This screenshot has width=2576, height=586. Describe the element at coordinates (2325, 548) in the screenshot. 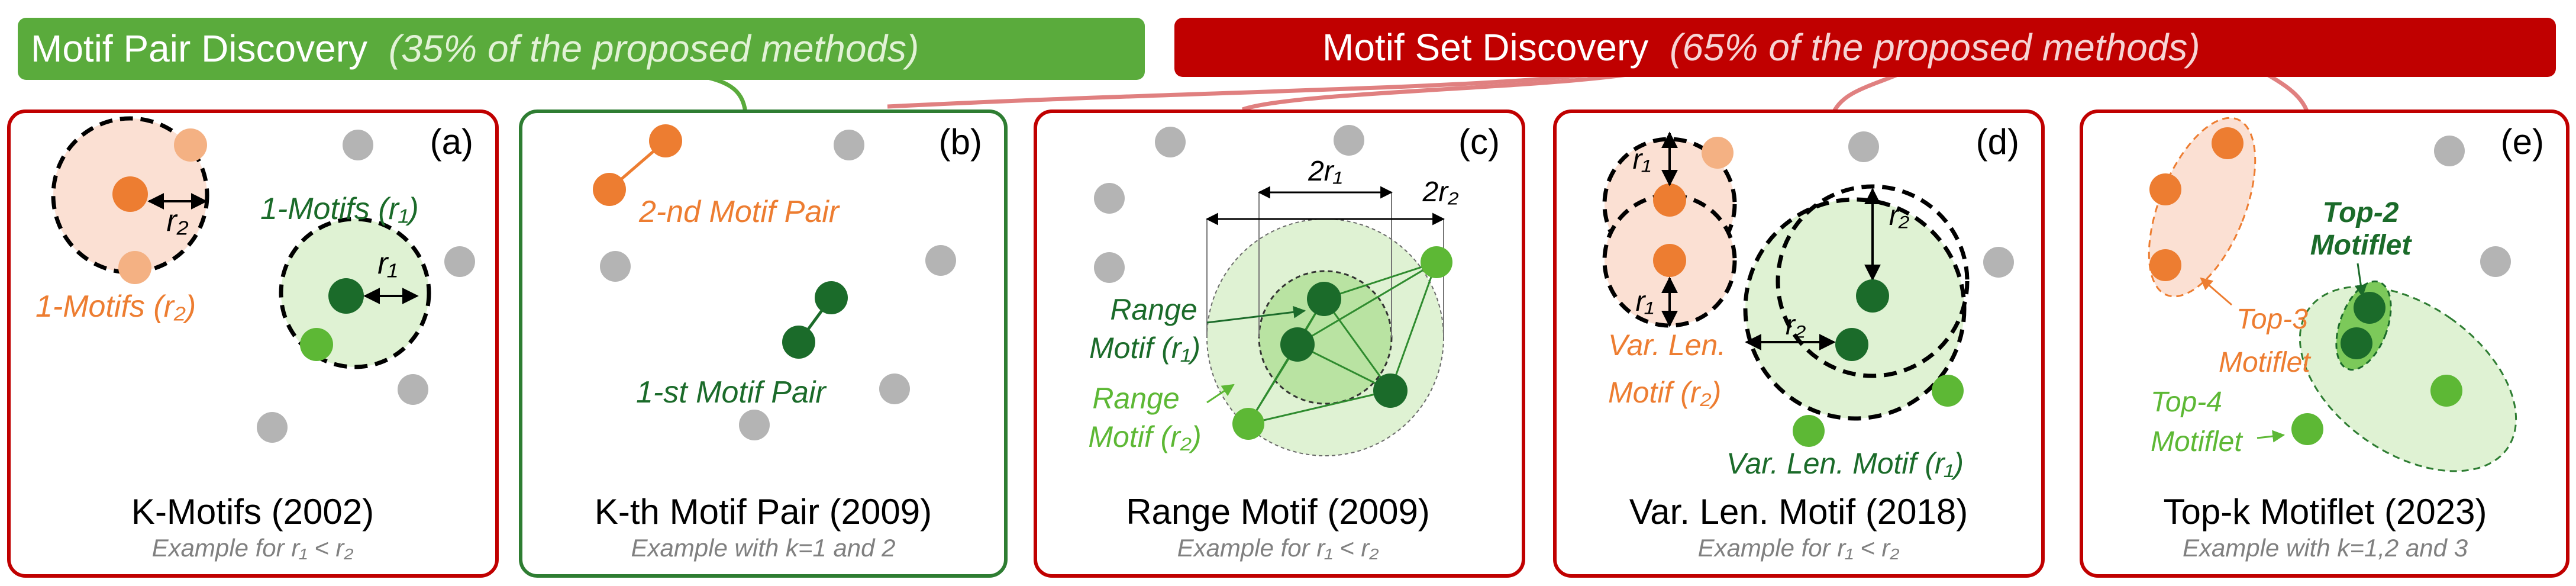

I see `panel-e-subtitle: Example with k=1,2 and 3` at that location.